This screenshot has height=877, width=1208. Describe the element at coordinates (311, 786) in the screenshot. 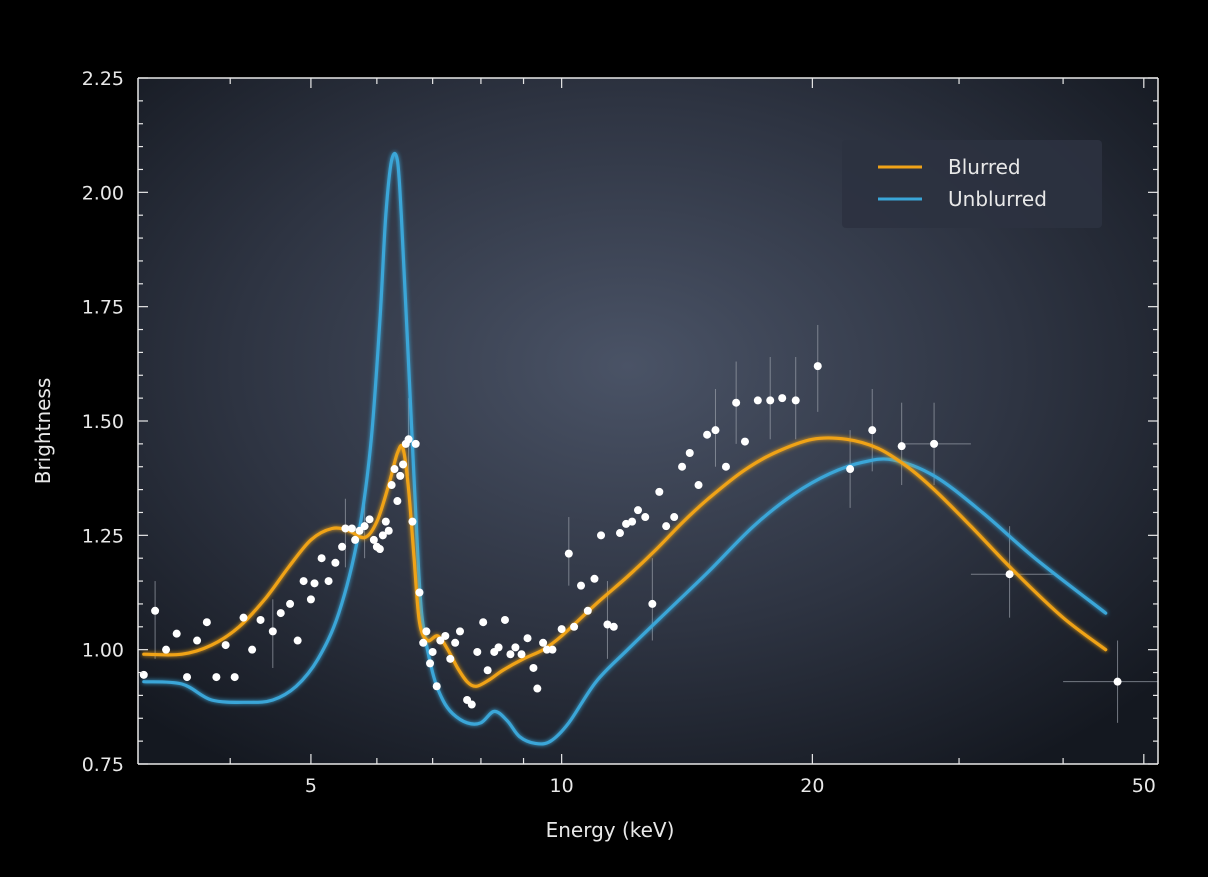

I see `x-tick-label: 5` at that location.